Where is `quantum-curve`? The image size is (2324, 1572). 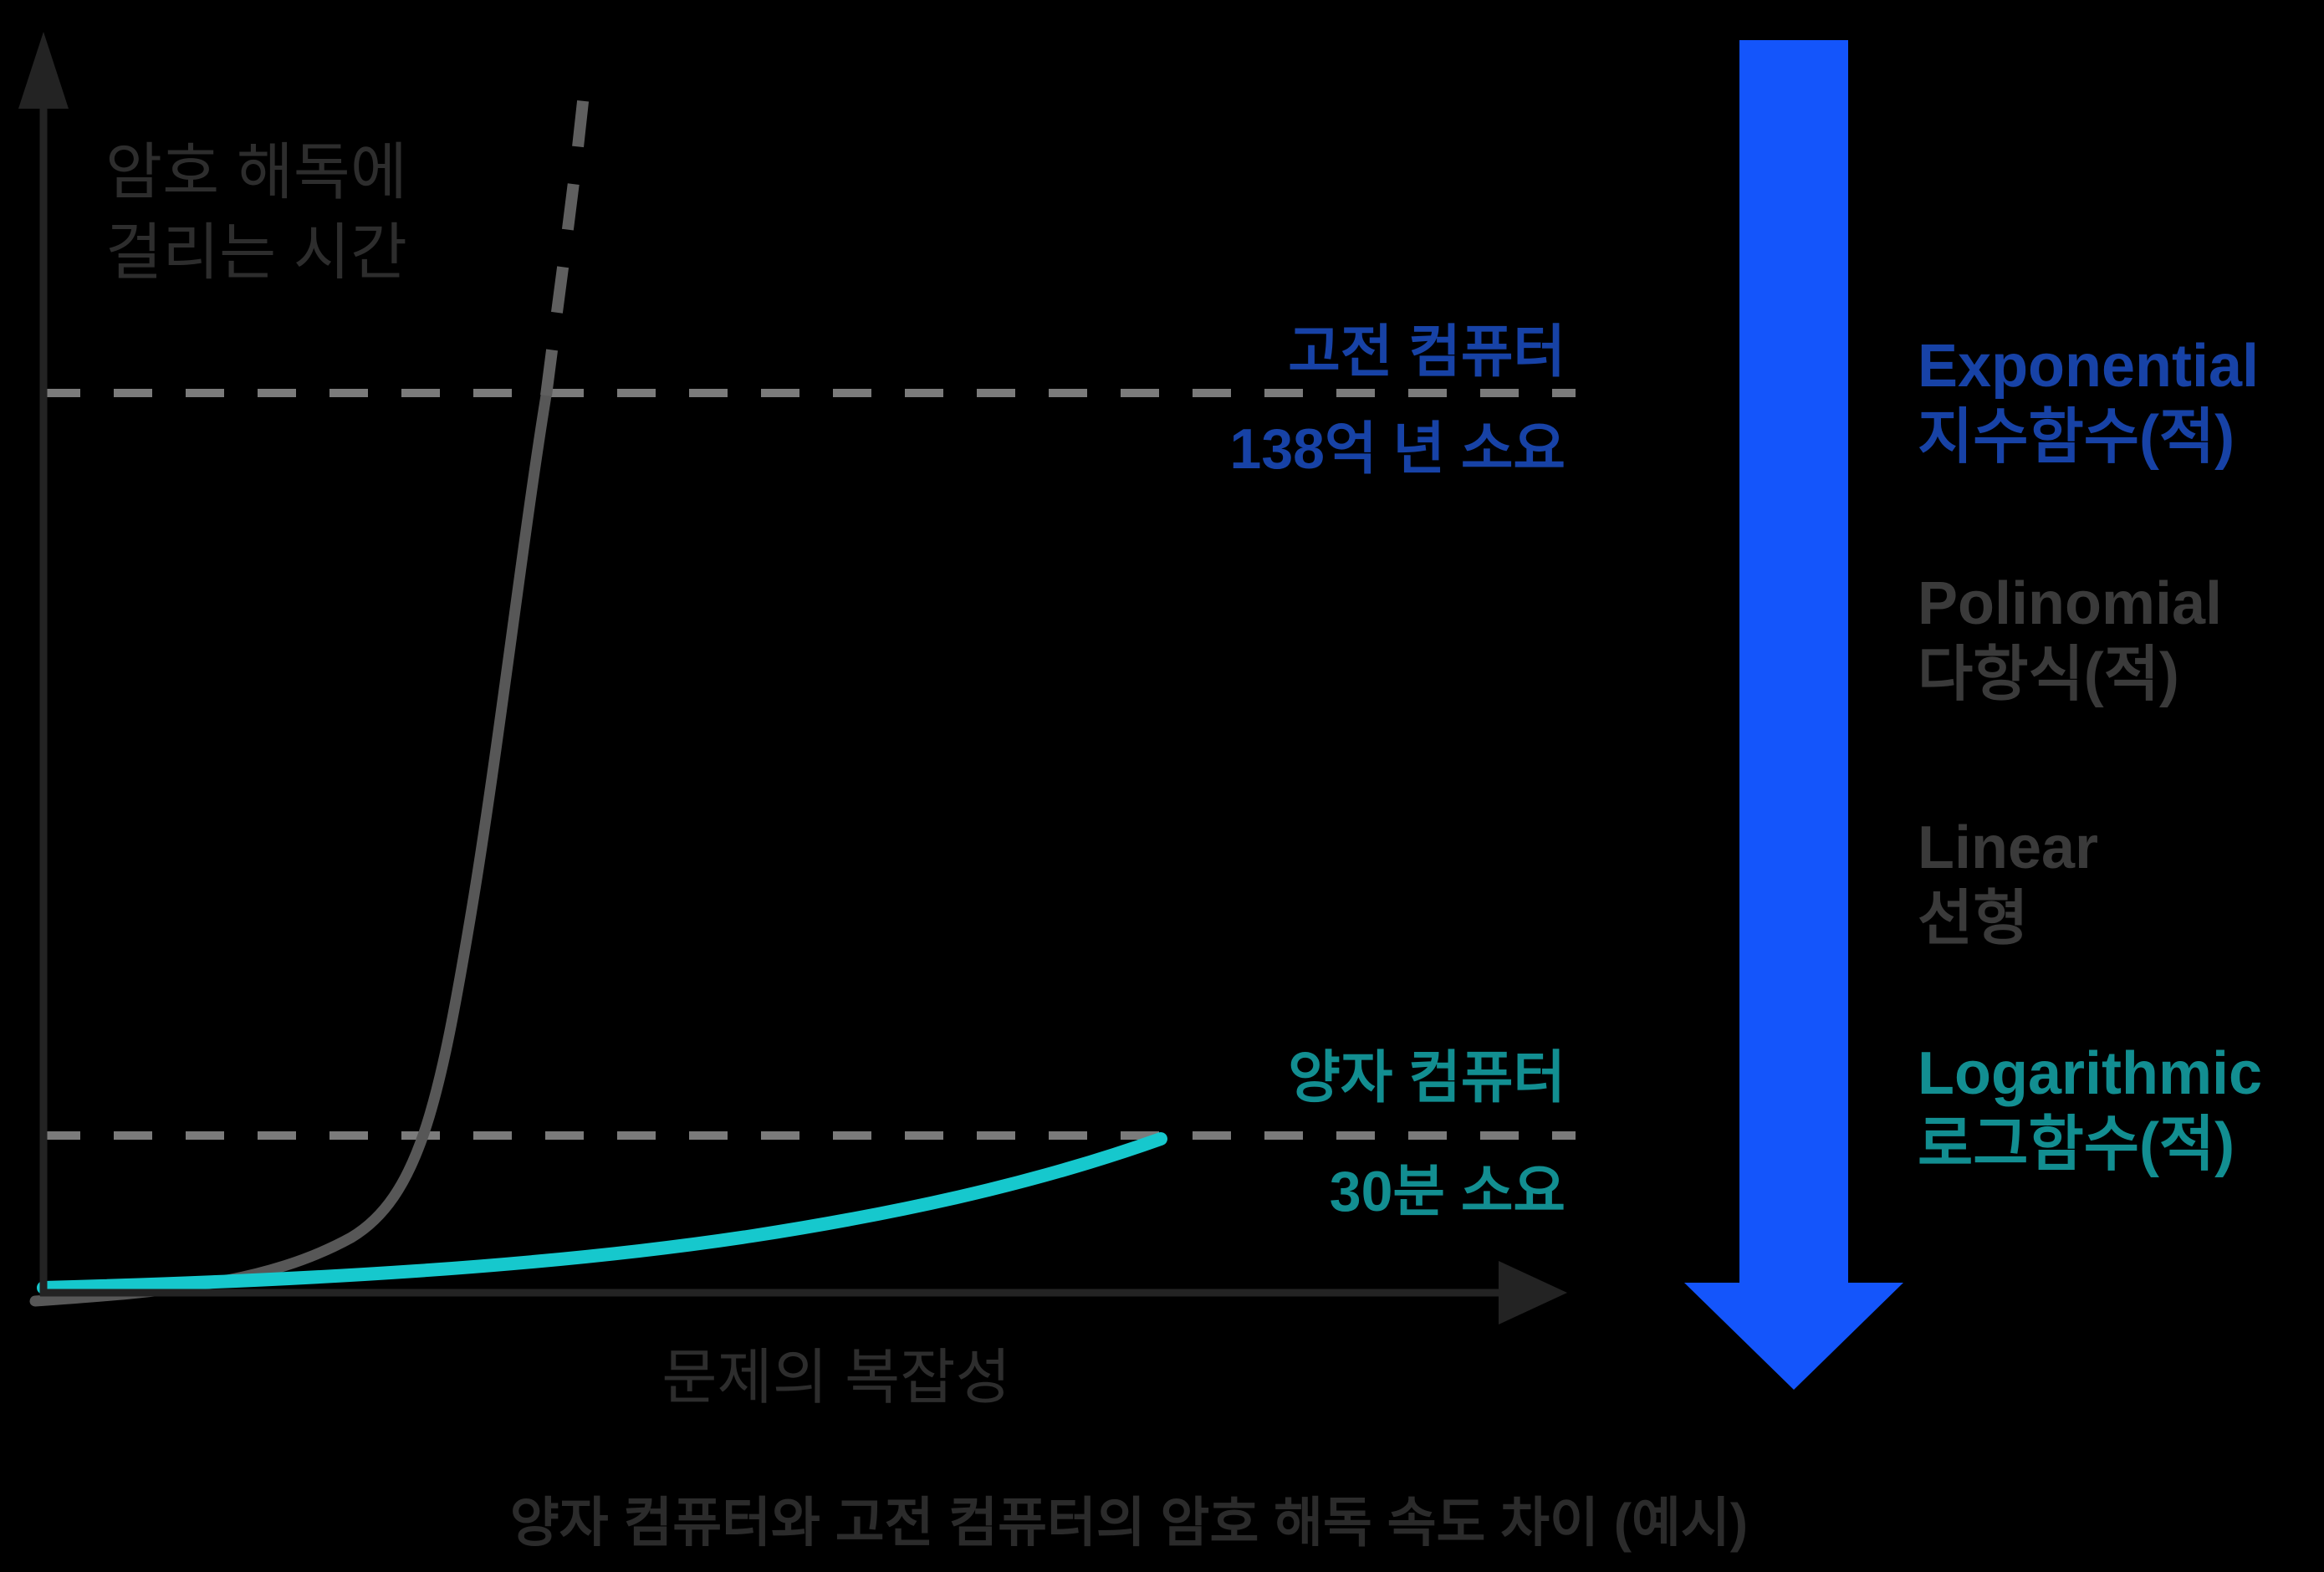
quantum-curve is located at coordinates (602, 1213).